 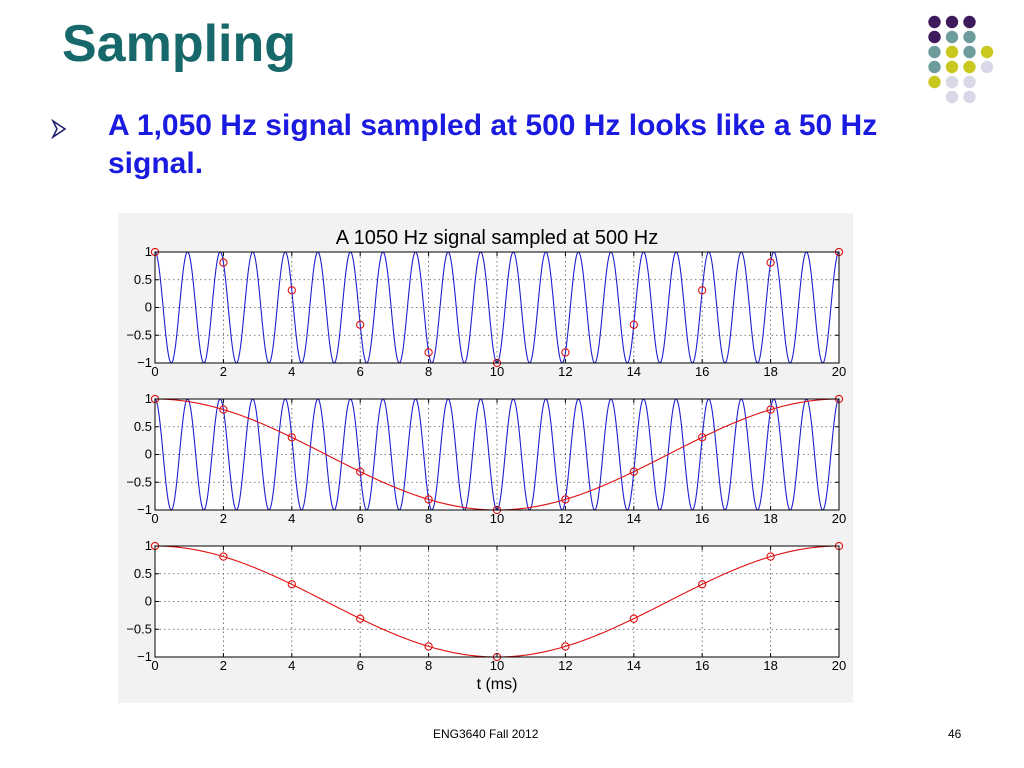 I want to click on arrow-bullet-icon, so click(x=59, y=129).